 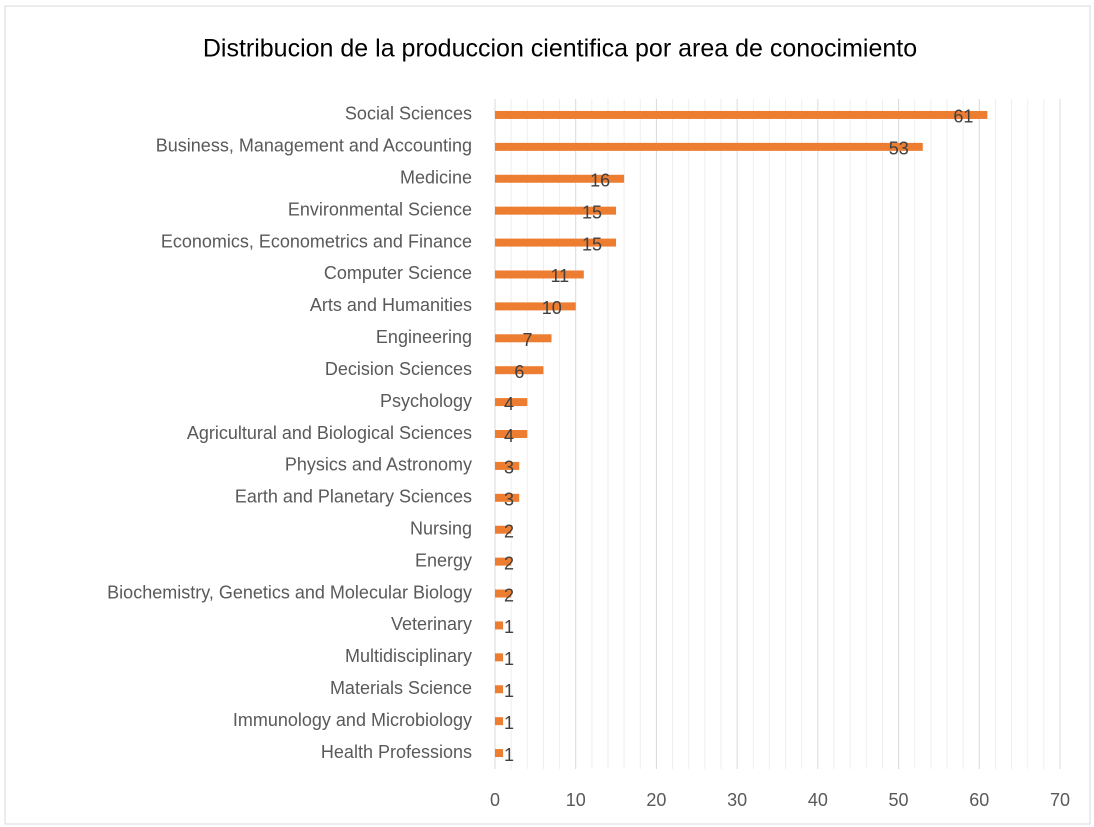 I want to click on x-tick-label: 60, so click(x=979, y=800).